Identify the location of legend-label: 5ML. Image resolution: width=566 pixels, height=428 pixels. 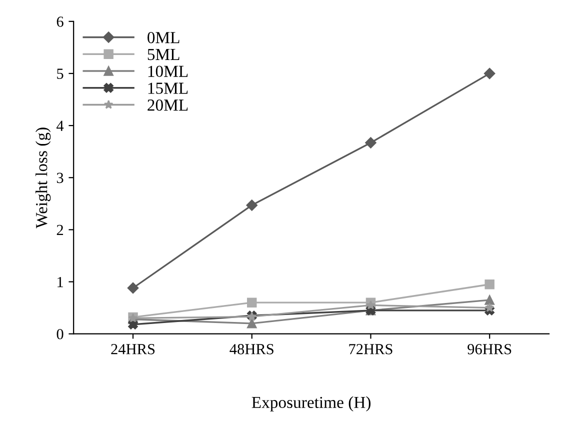
(164, 54).